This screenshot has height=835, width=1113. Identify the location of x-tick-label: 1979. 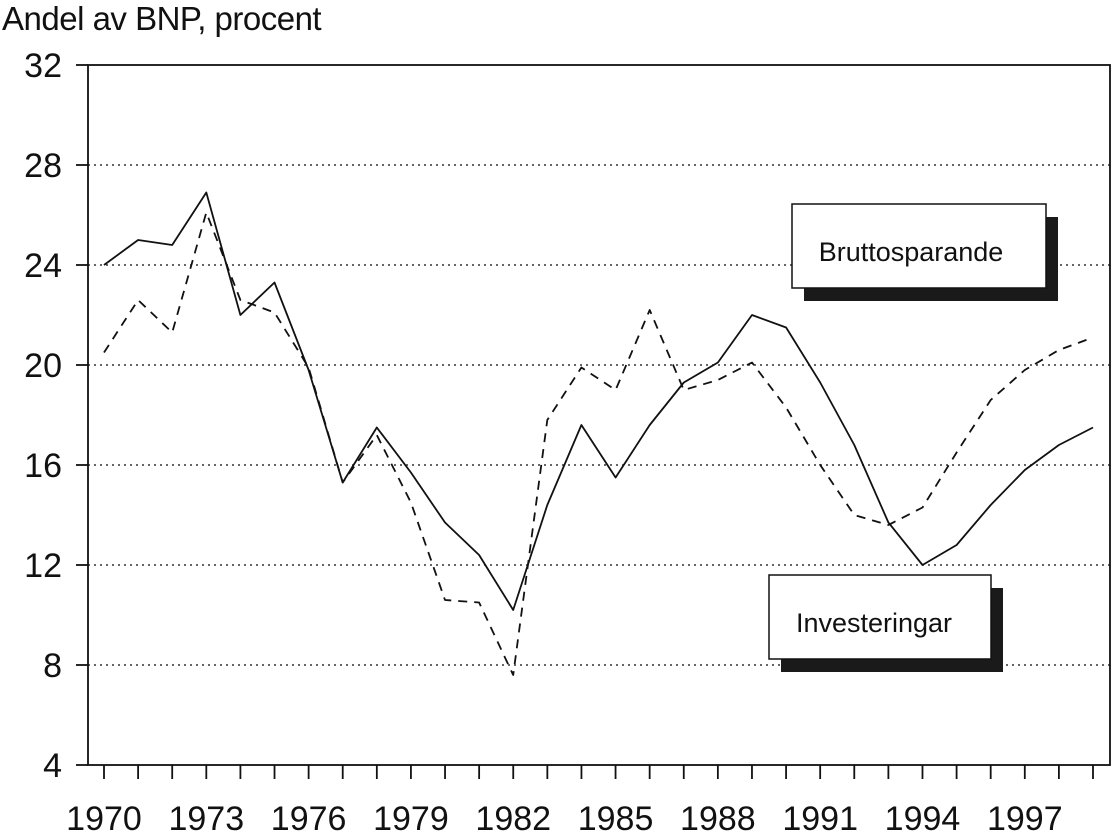
(411, 817).